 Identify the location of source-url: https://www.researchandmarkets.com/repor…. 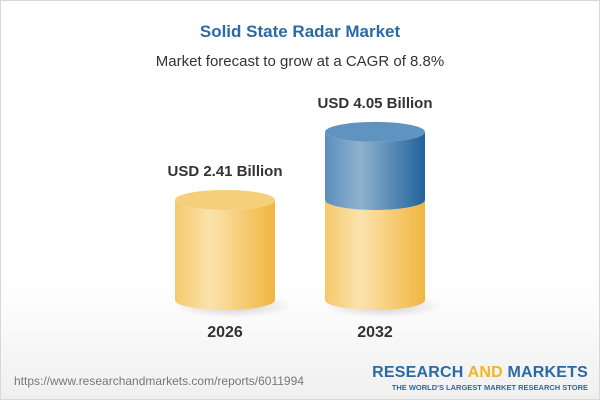
(159, 381).